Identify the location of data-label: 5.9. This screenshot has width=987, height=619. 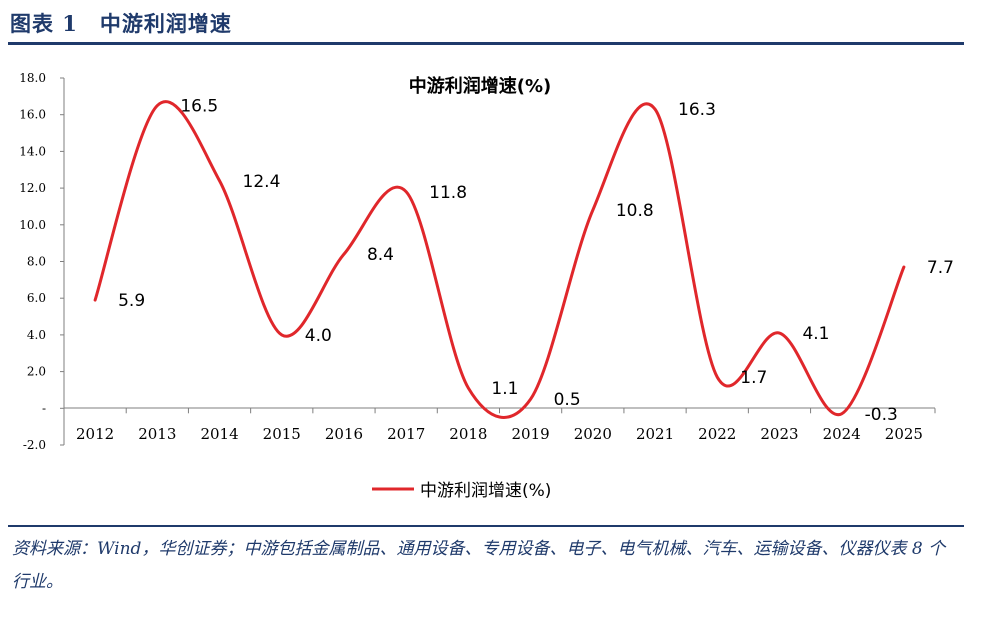
(131, 301).